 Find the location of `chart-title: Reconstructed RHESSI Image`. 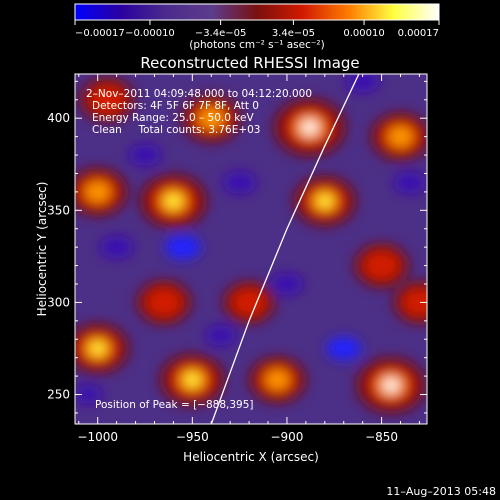

chart-title: Reconstructed RHESSI Image is located at coordinates (249, 63).